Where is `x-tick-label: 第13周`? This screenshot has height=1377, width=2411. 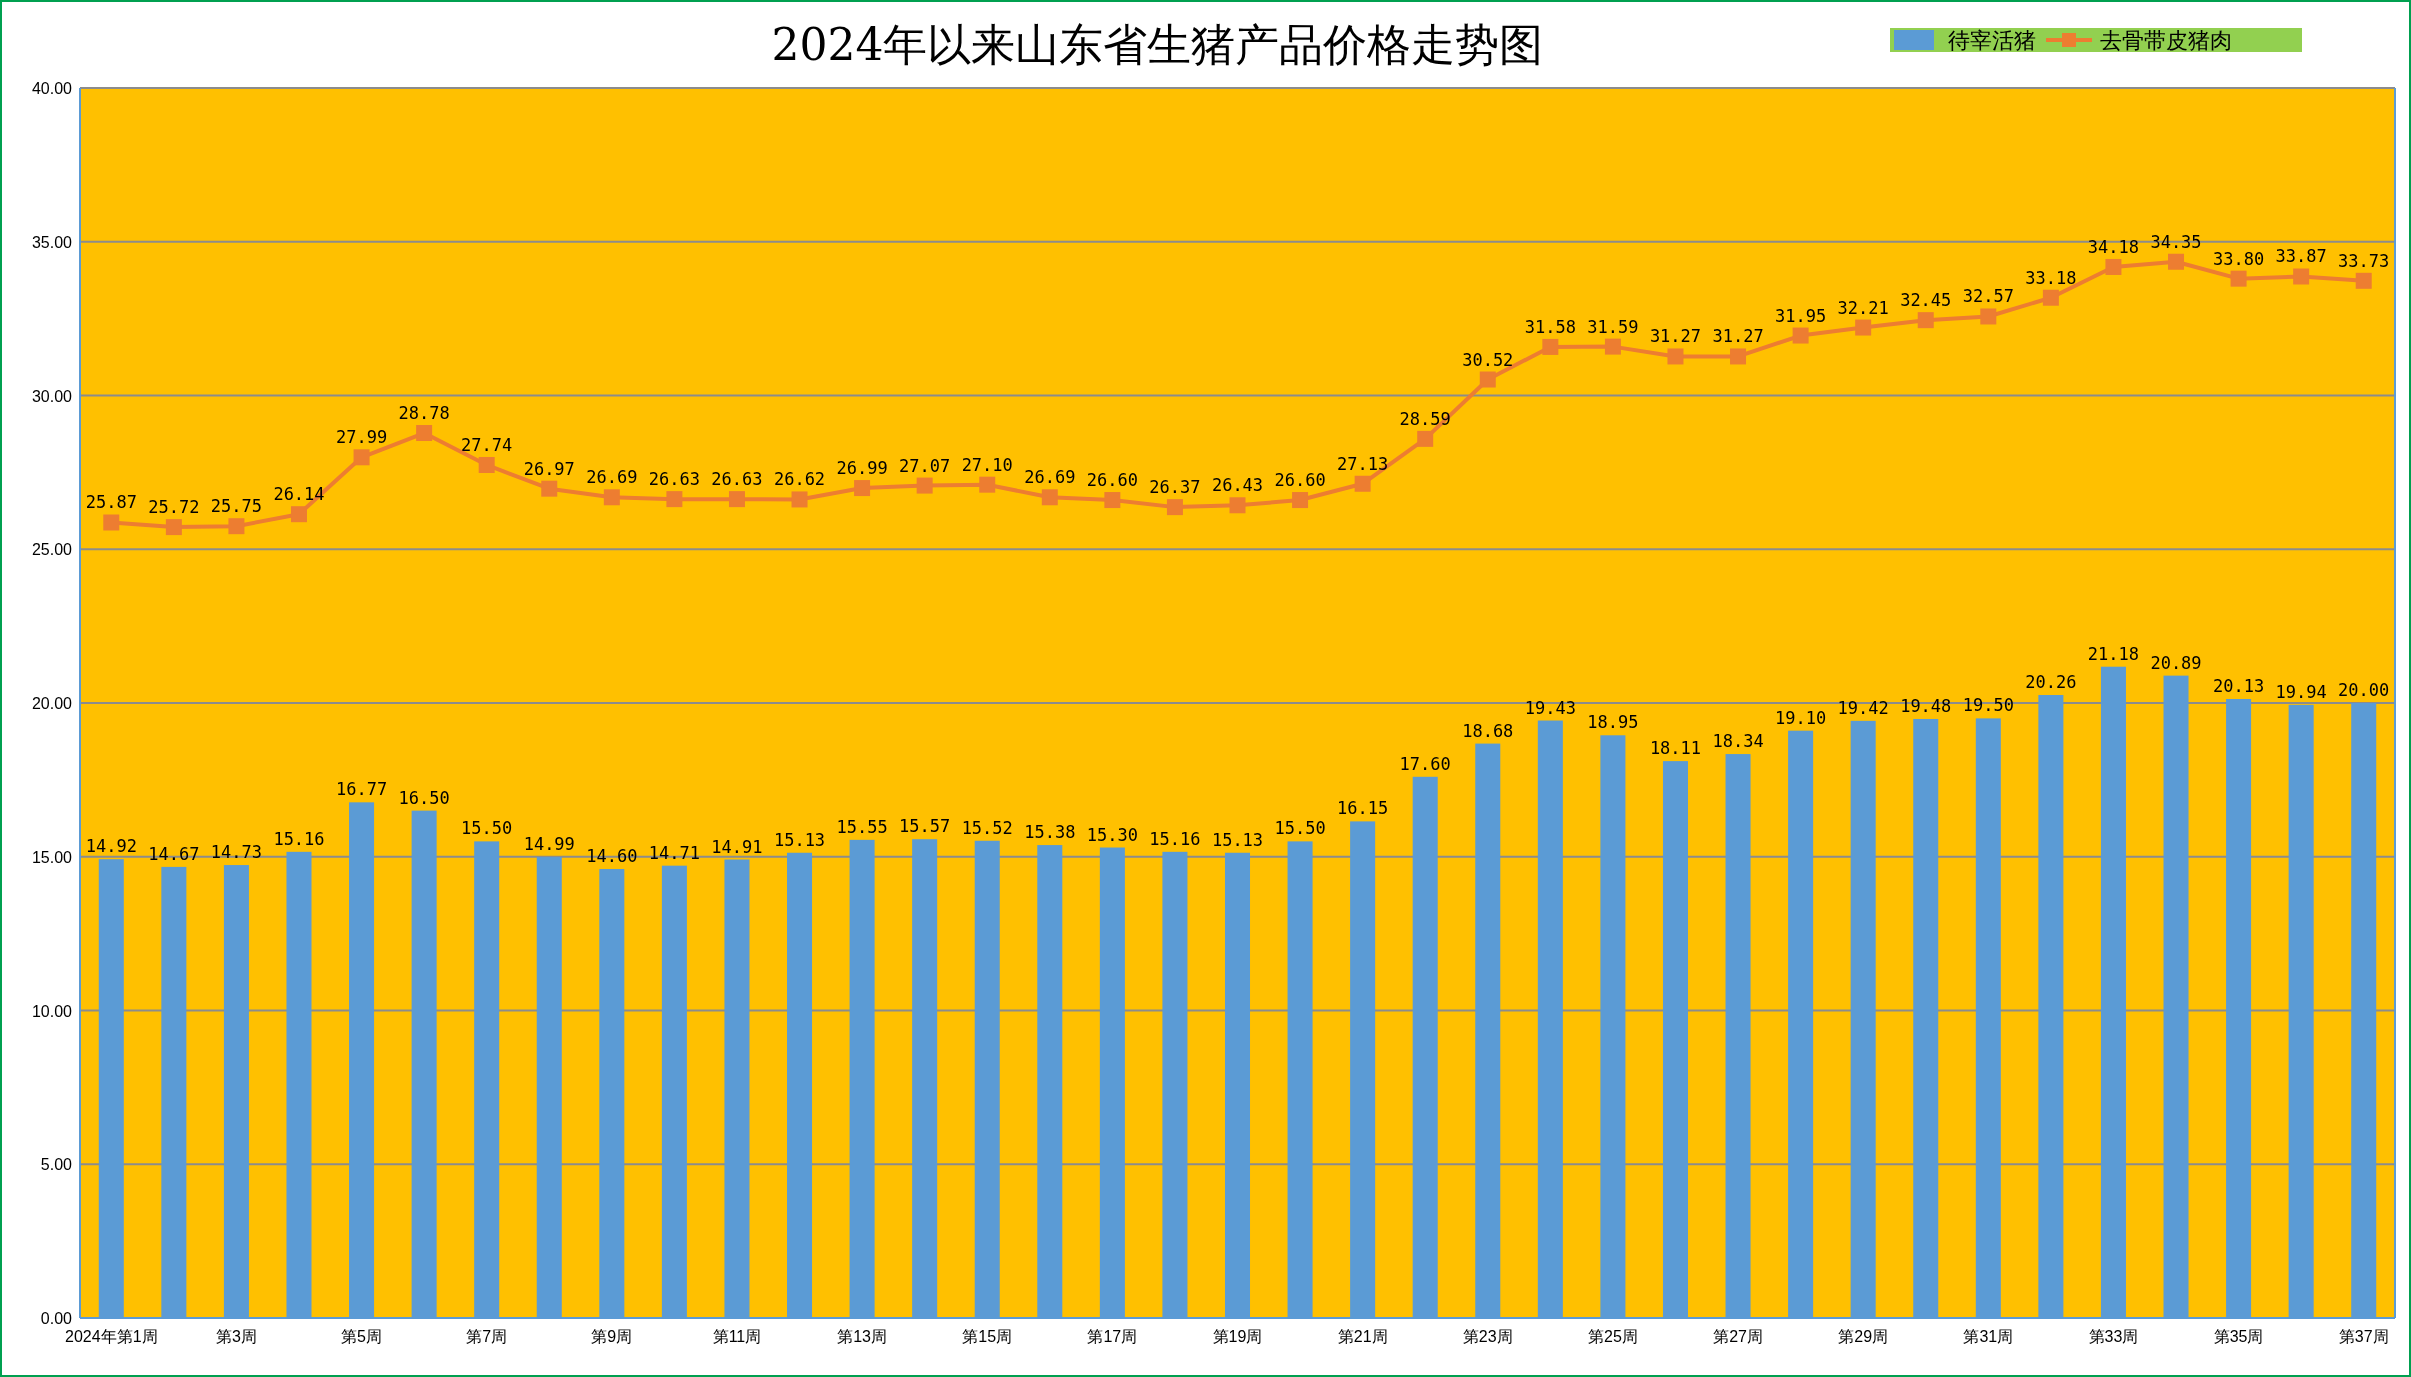 x-tick-label: 第13周 is located at coordinates (862, 1336).